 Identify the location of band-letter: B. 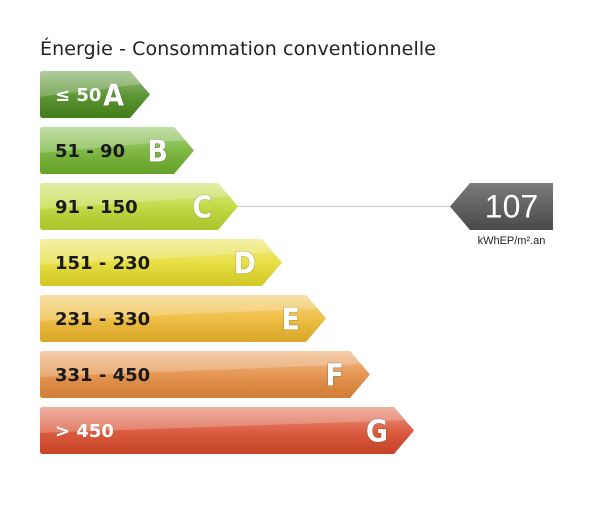
(157, 152).